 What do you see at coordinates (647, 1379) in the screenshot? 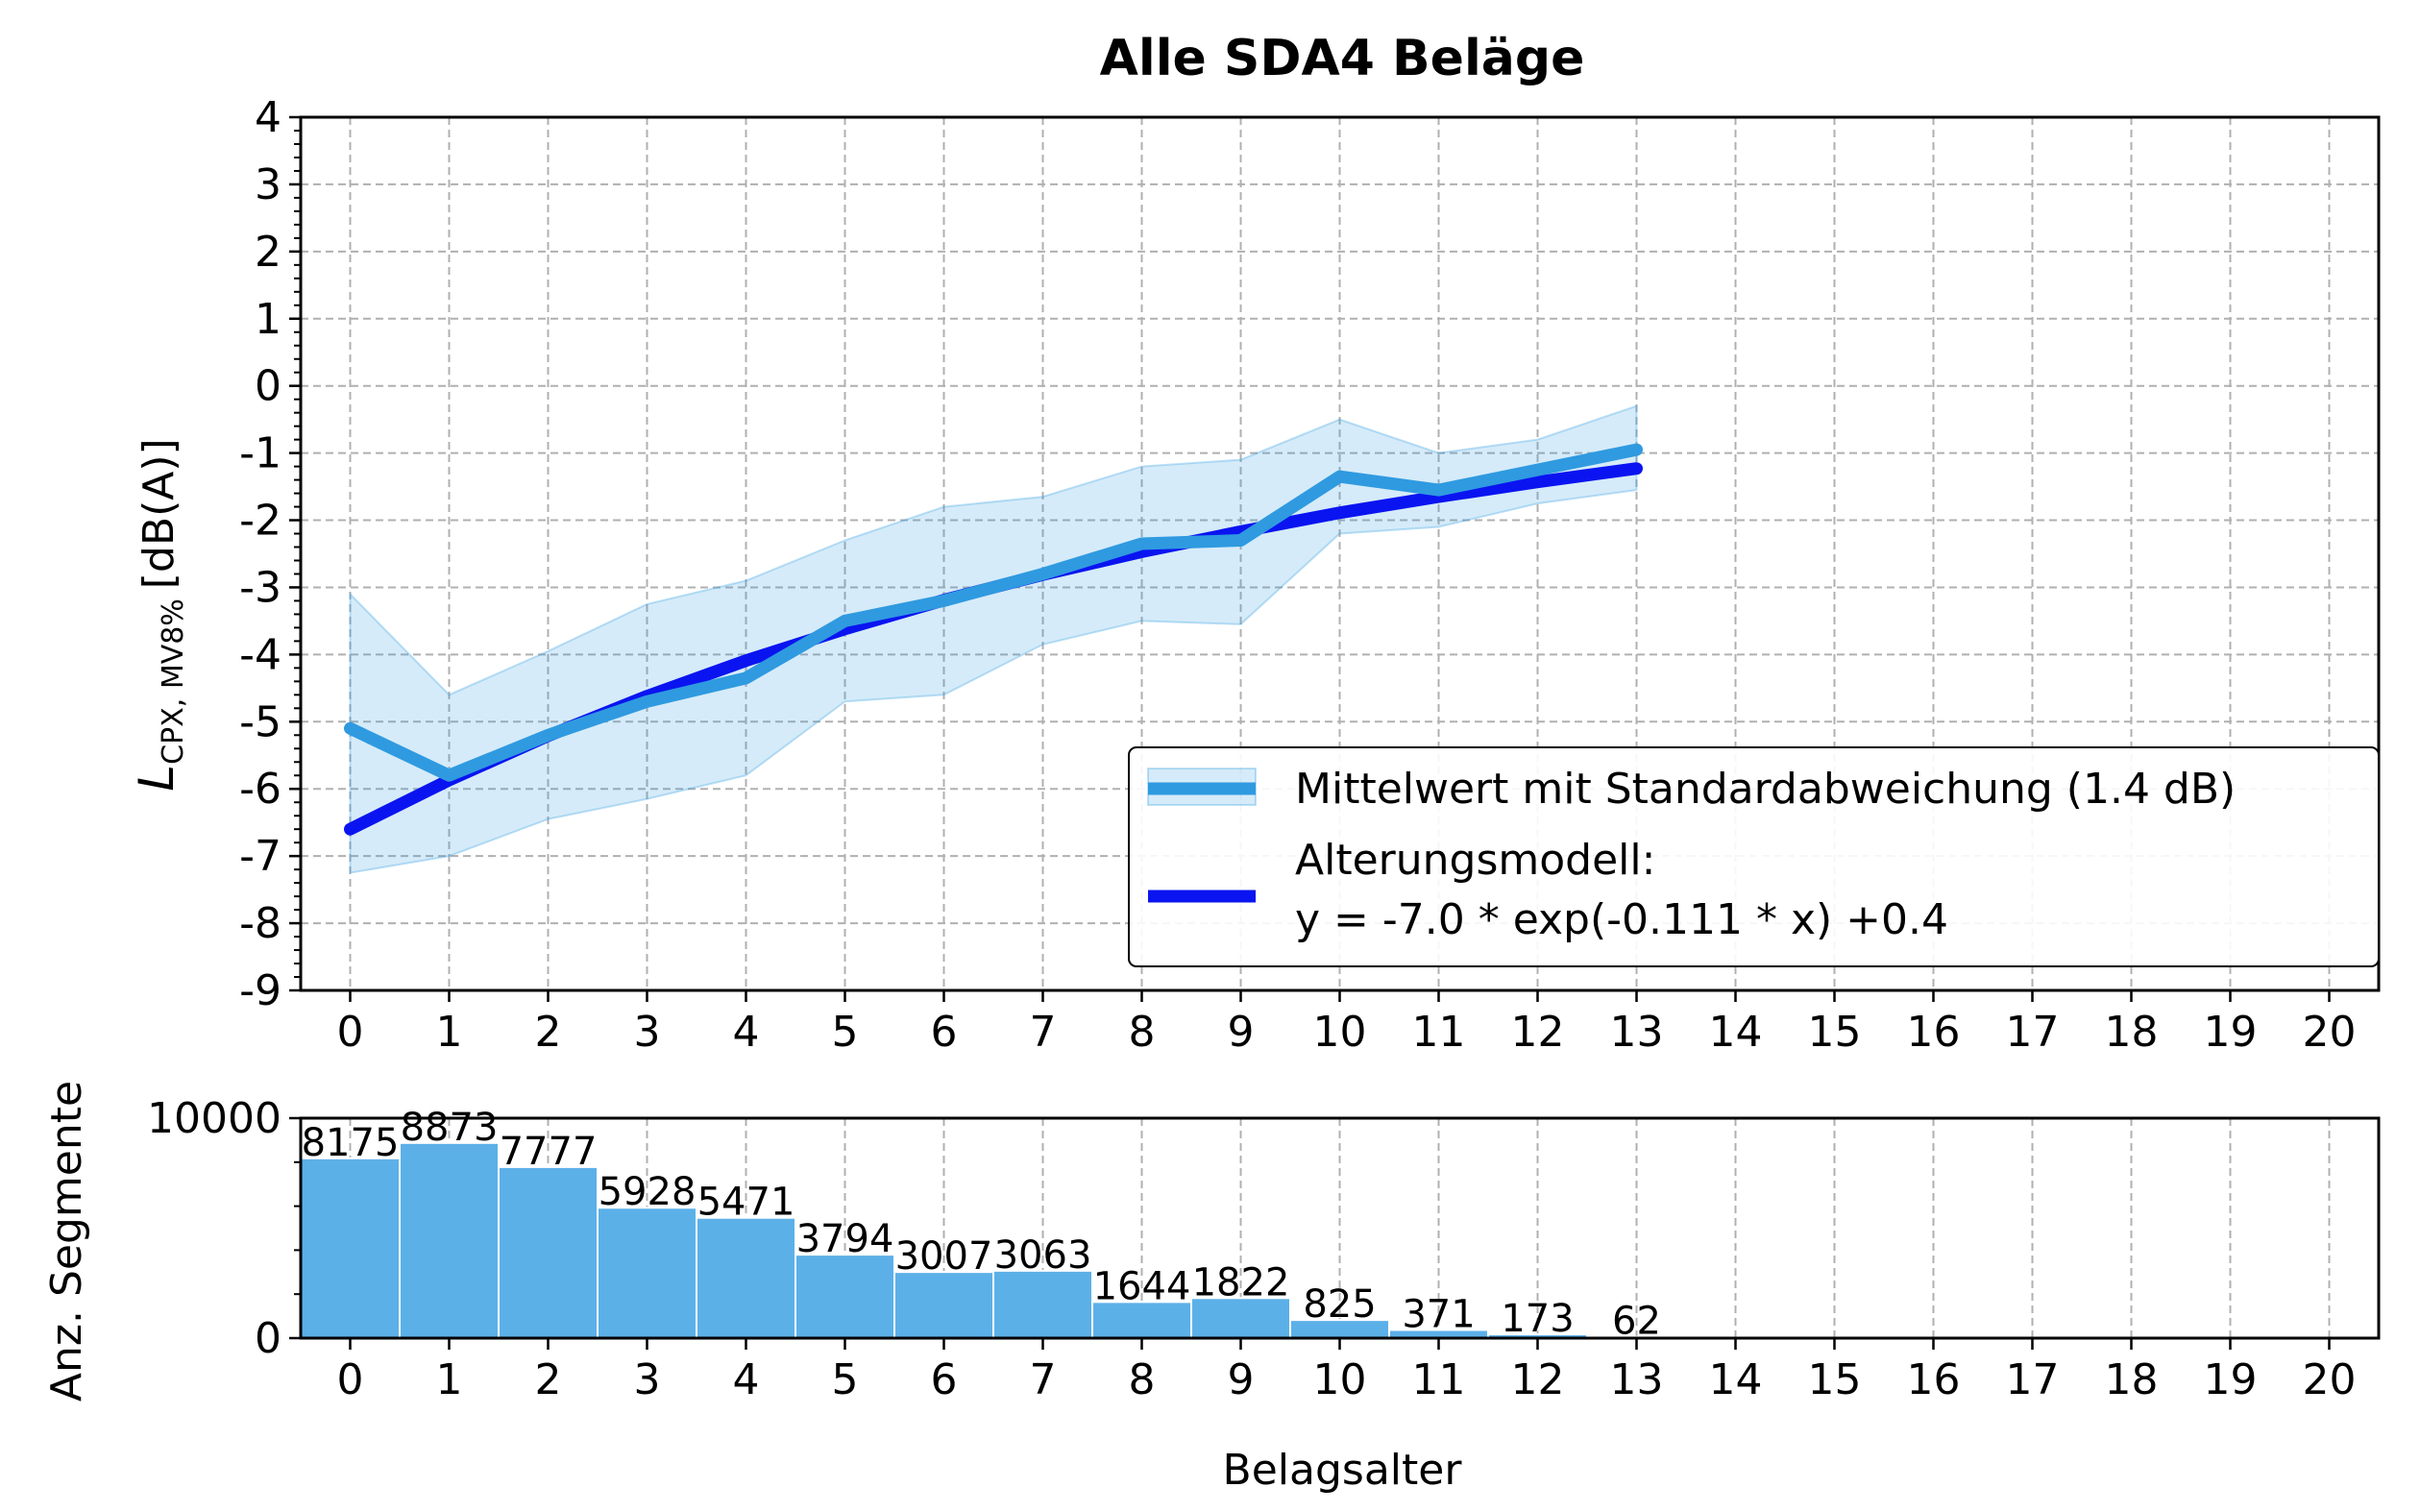
I see `bottom-x-tick-label: 3` at bounding box center [647, 1379].